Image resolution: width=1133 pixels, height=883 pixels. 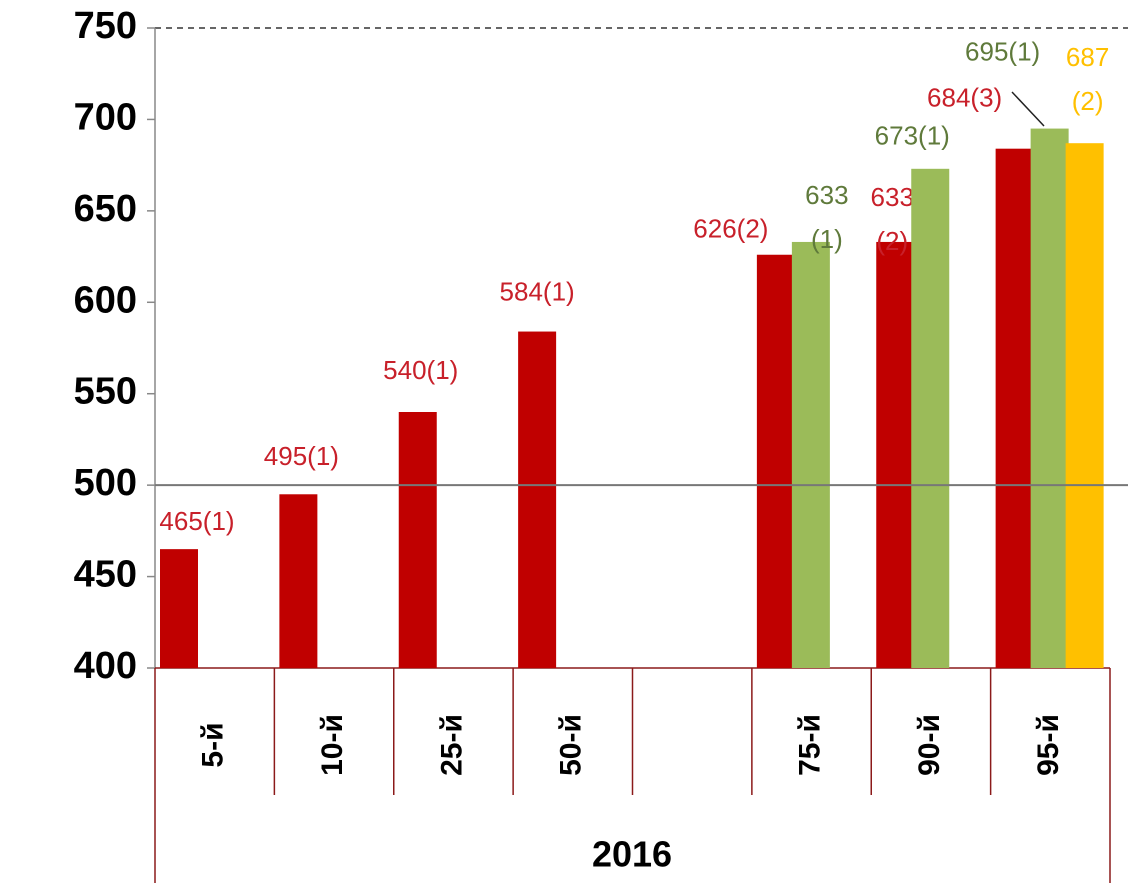 I want to click on x-tick-label: 10-й, so click(x=332, y=745).